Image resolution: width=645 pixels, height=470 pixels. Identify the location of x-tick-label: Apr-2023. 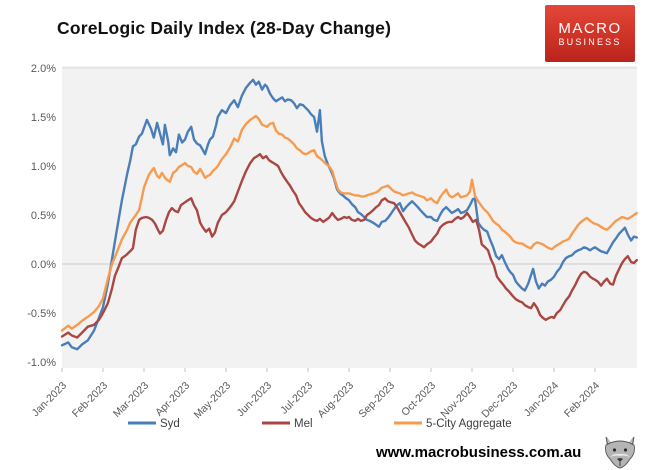
(172, 399).